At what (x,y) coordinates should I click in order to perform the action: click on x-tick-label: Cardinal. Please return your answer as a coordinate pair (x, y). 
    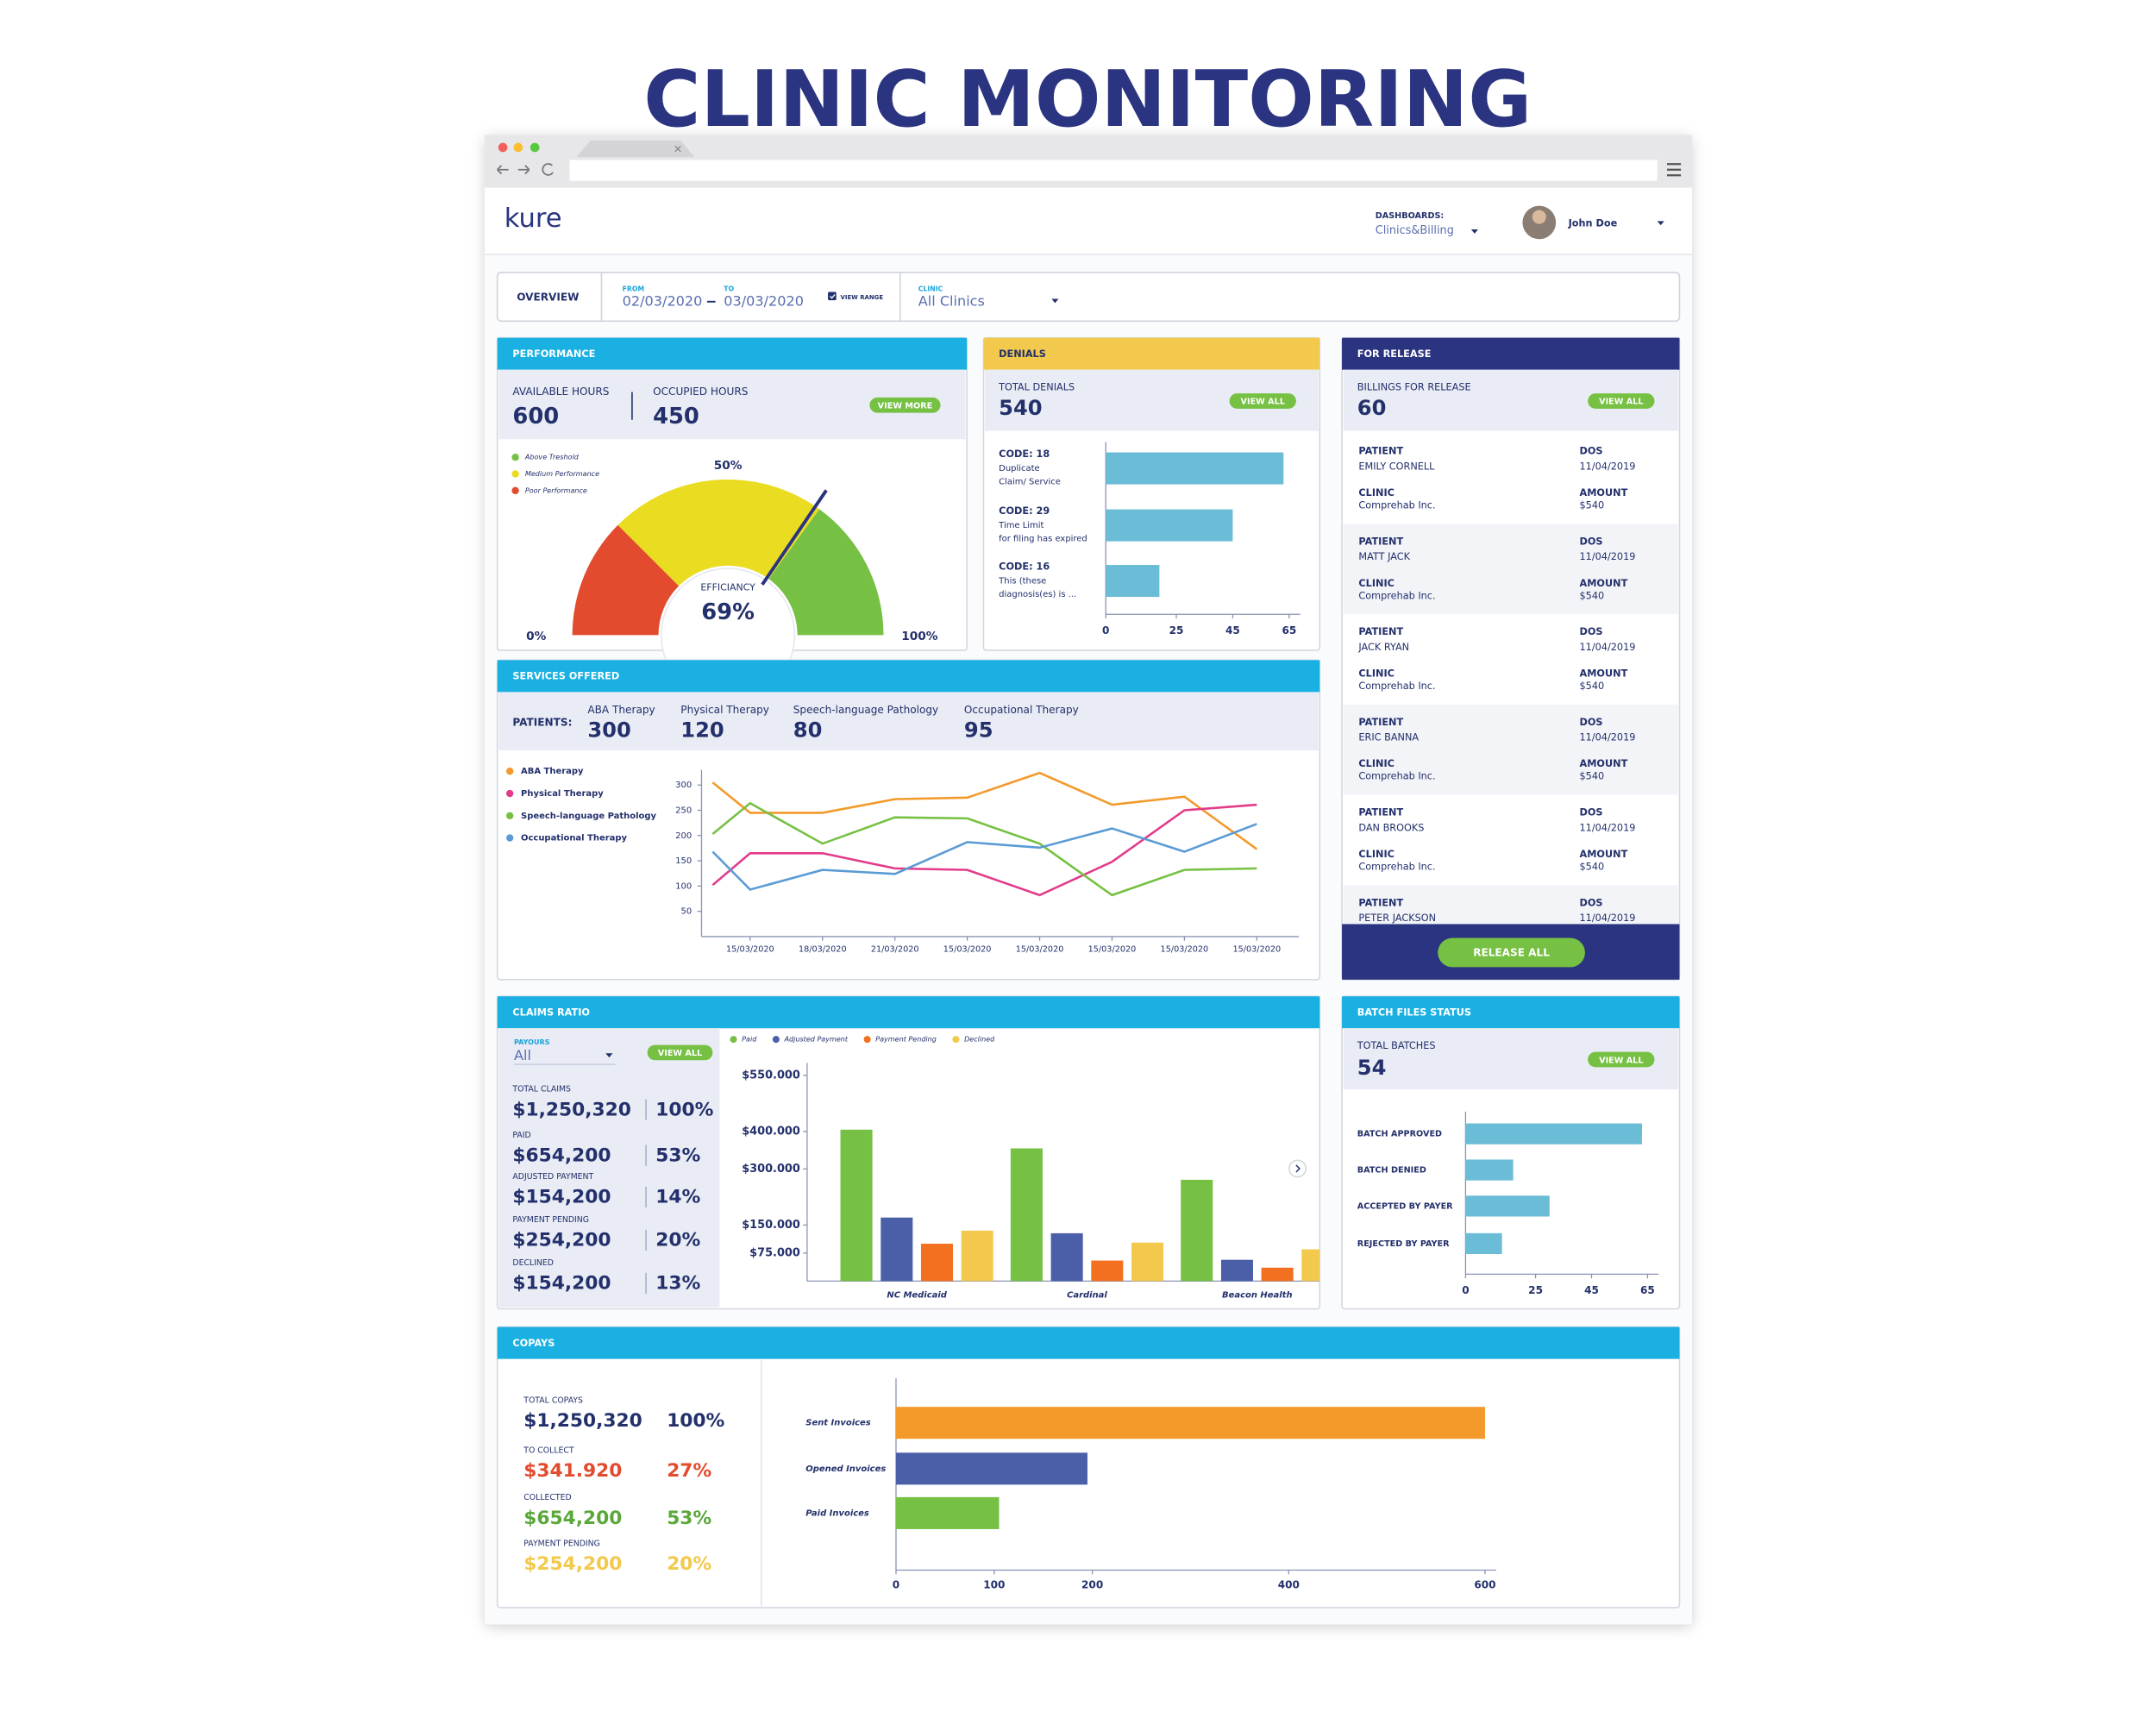
    Looking at the image, I should click on (1087, 1296).